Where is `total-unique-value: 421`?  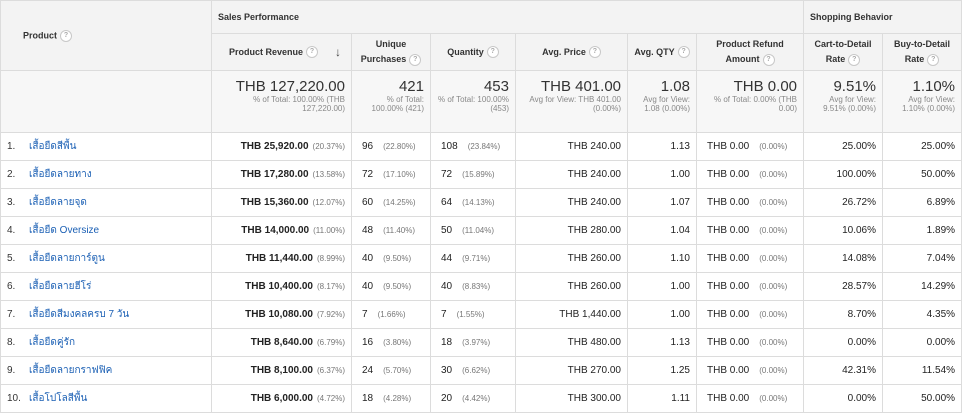
total-unique-value: 421 is located at coordinates (411, 86).